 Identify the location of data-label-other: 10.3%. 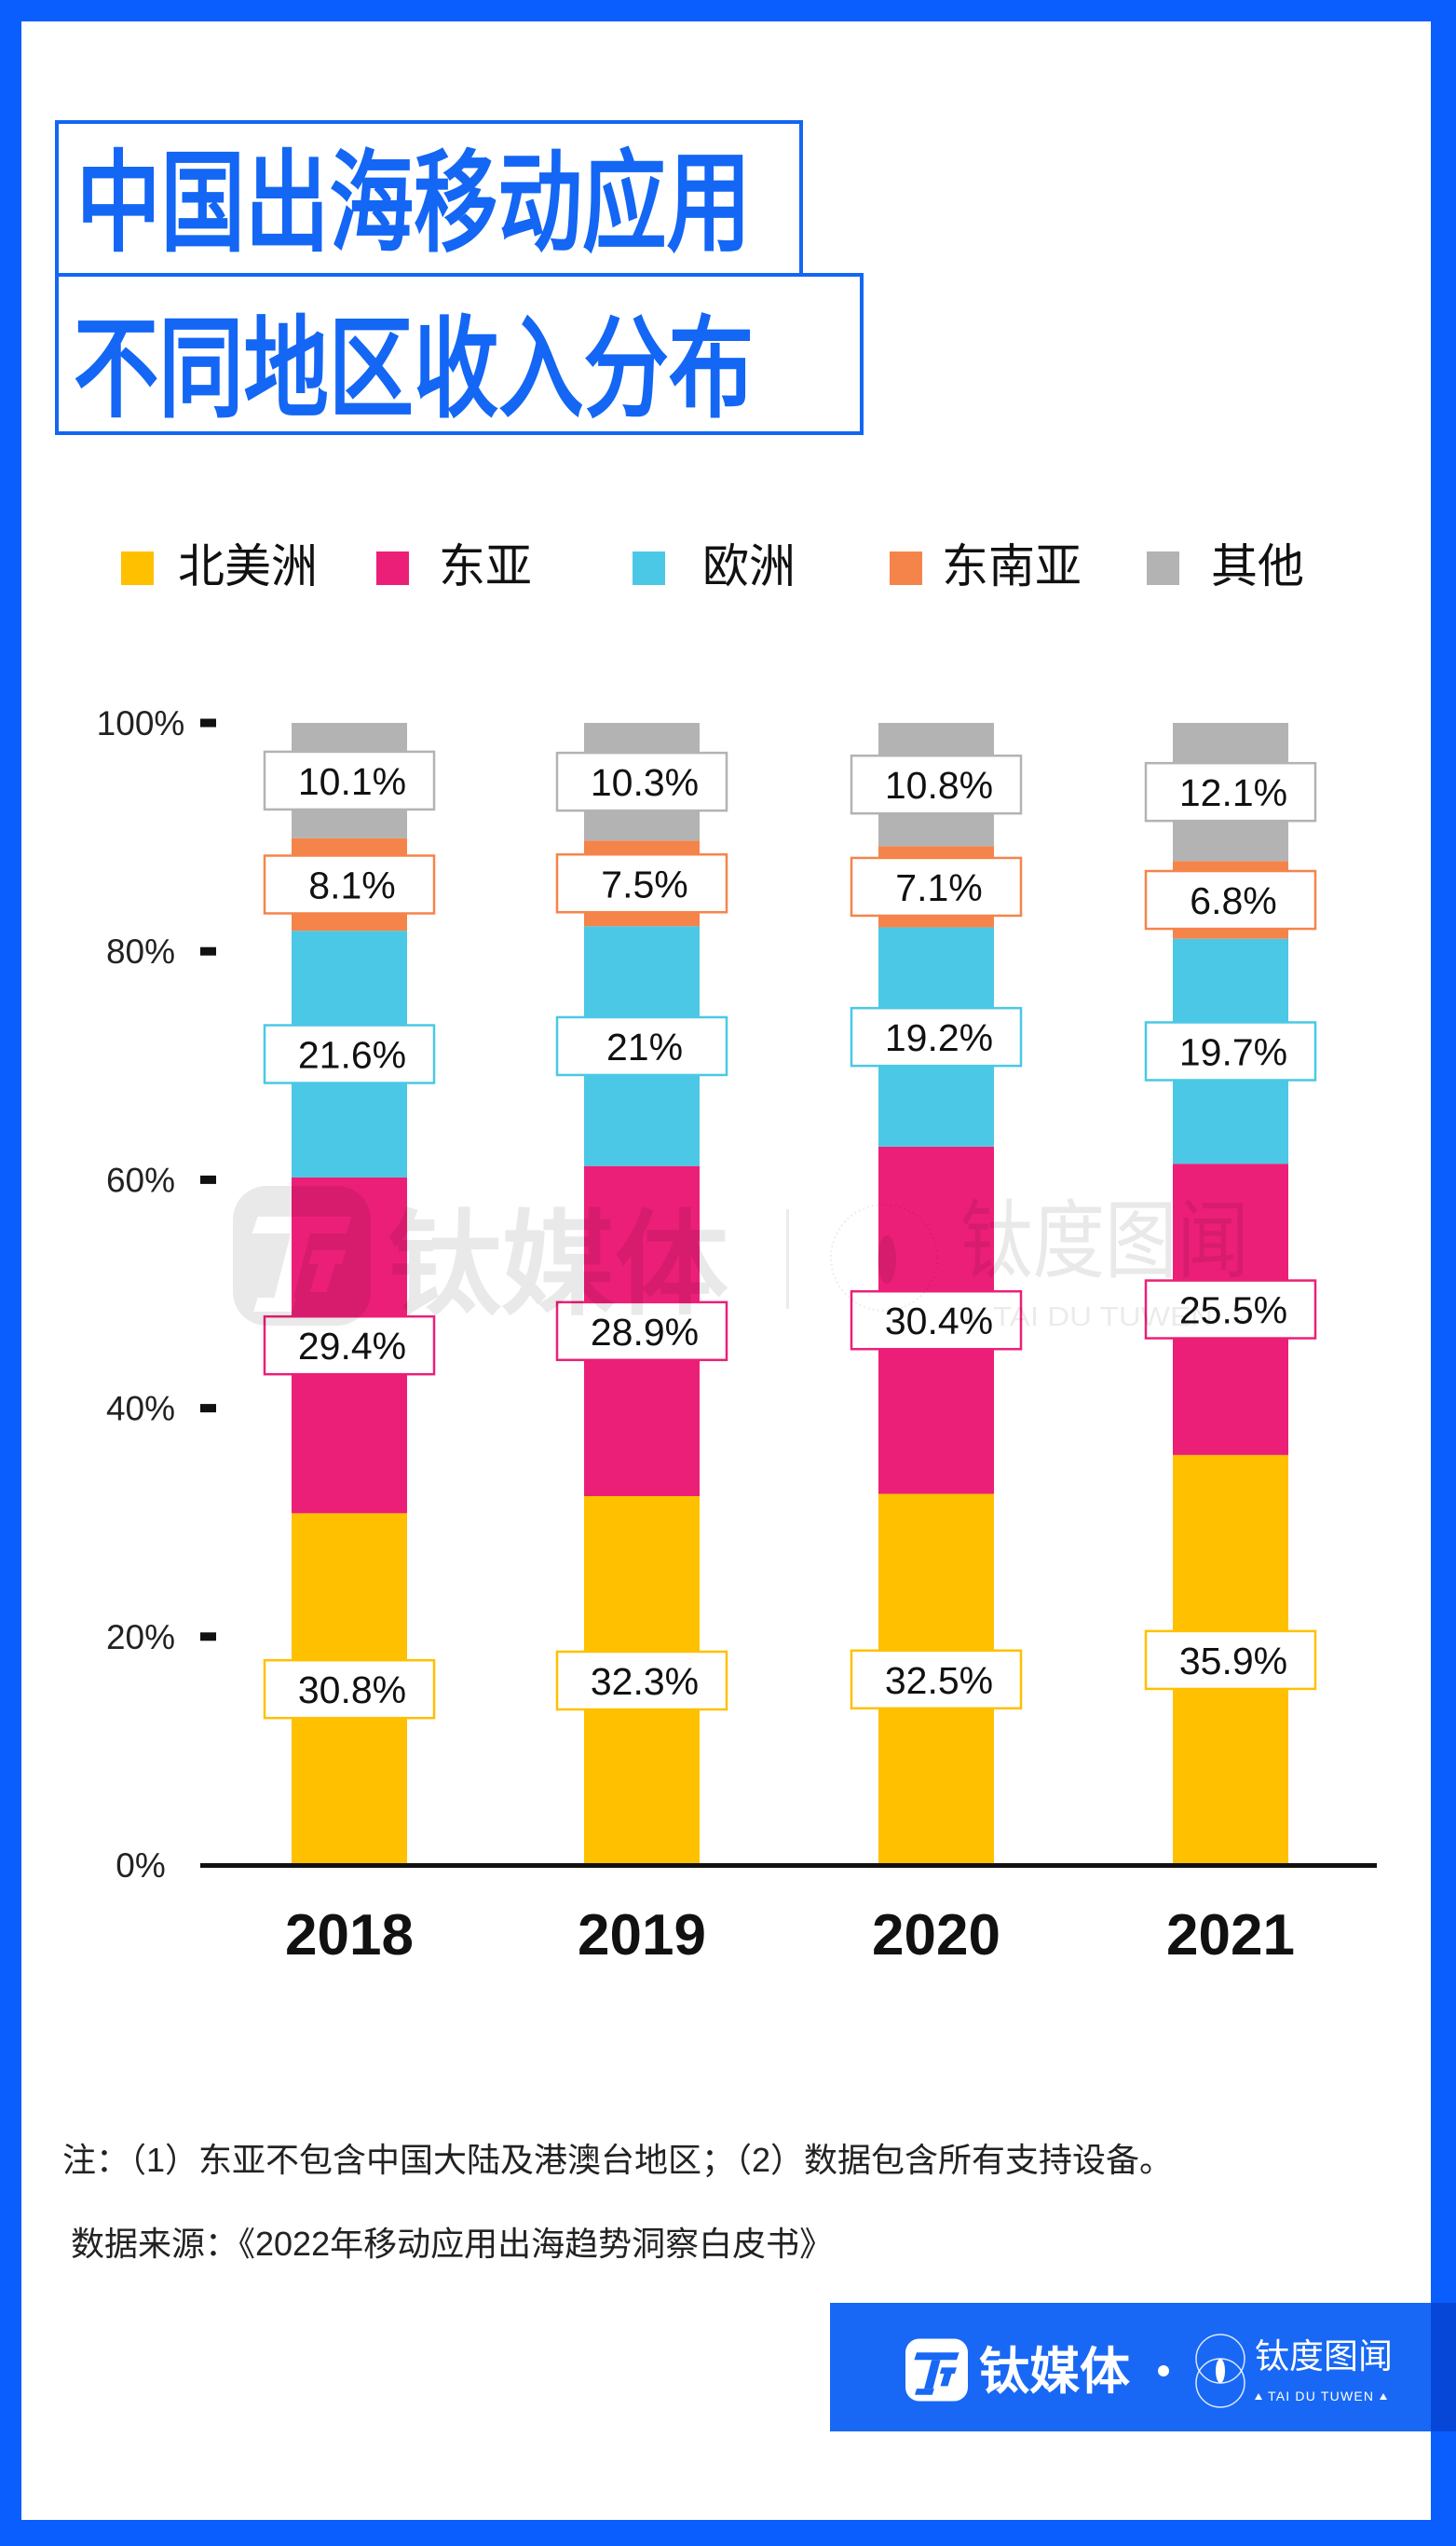
(641, 781).